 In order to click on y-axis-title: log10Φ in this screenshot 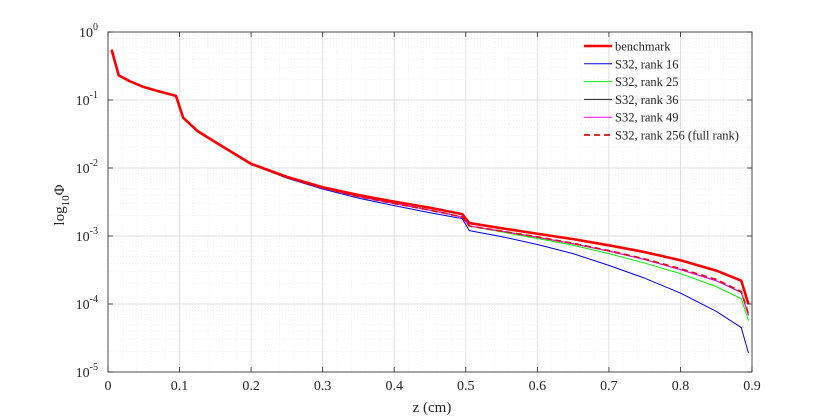, I will do `click(62, 204)`.